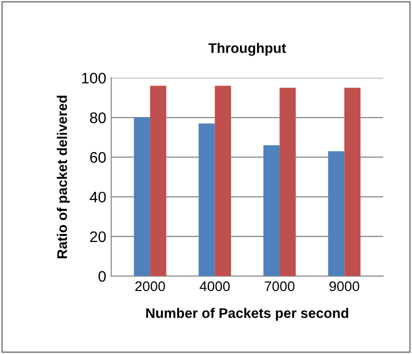  I want to click on y-tick-label: 60, so click(98, 157).